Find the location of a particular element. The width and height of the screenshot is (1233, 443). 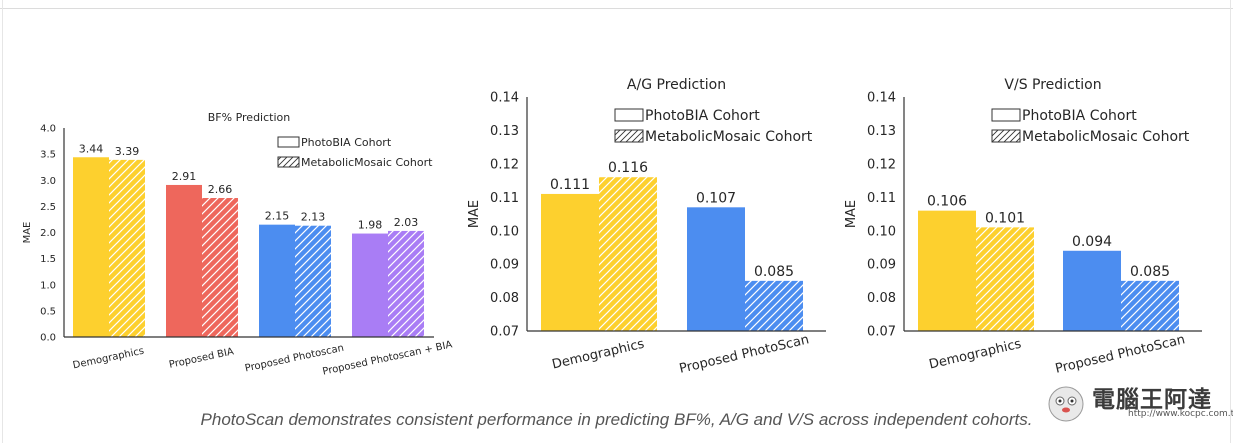

mascot-icon is located at coordinates (1066, 404).